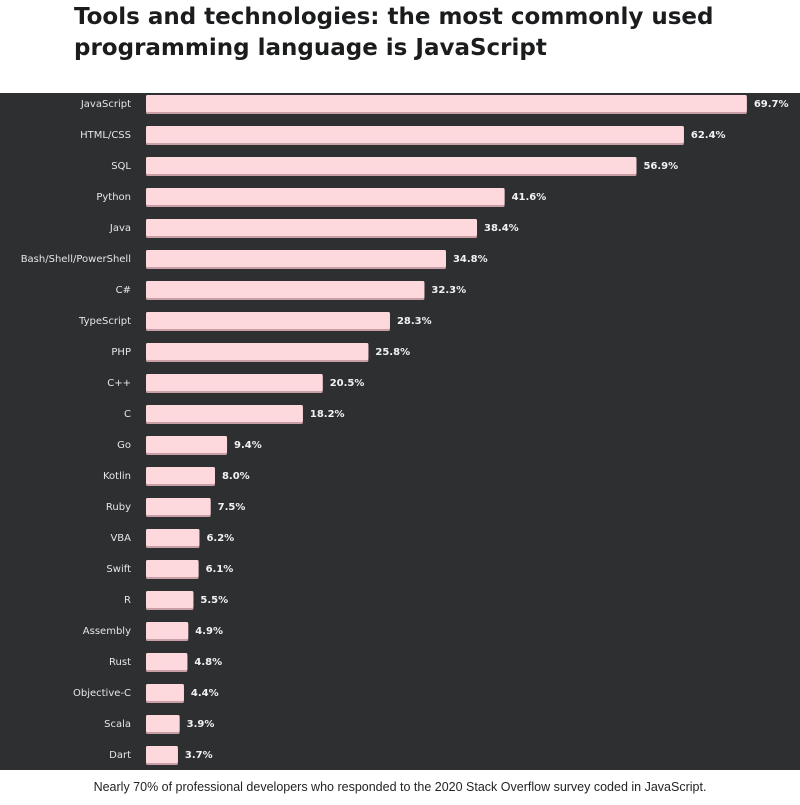 This screenshot has width=800, height=805. What do you see at coordinates (117, 724) in the screenshot?
I see `category-label: Scala` at bounding box center [117, 724].